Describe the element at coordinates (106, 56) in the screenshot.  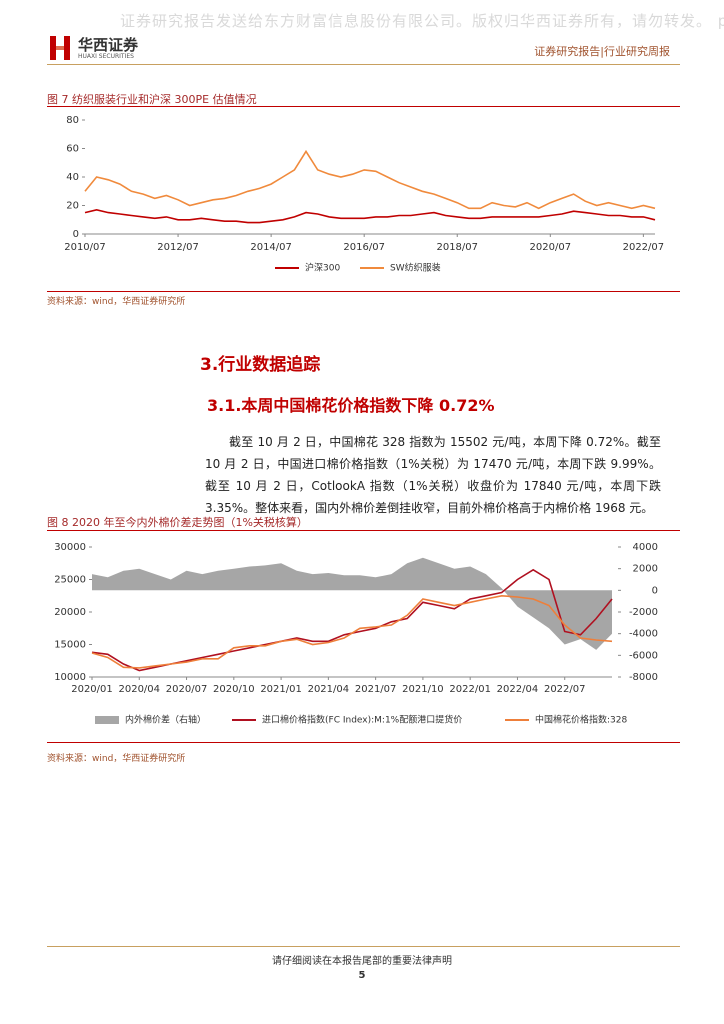
I see `logo-en: HUAXI SECURITIES` at that location.